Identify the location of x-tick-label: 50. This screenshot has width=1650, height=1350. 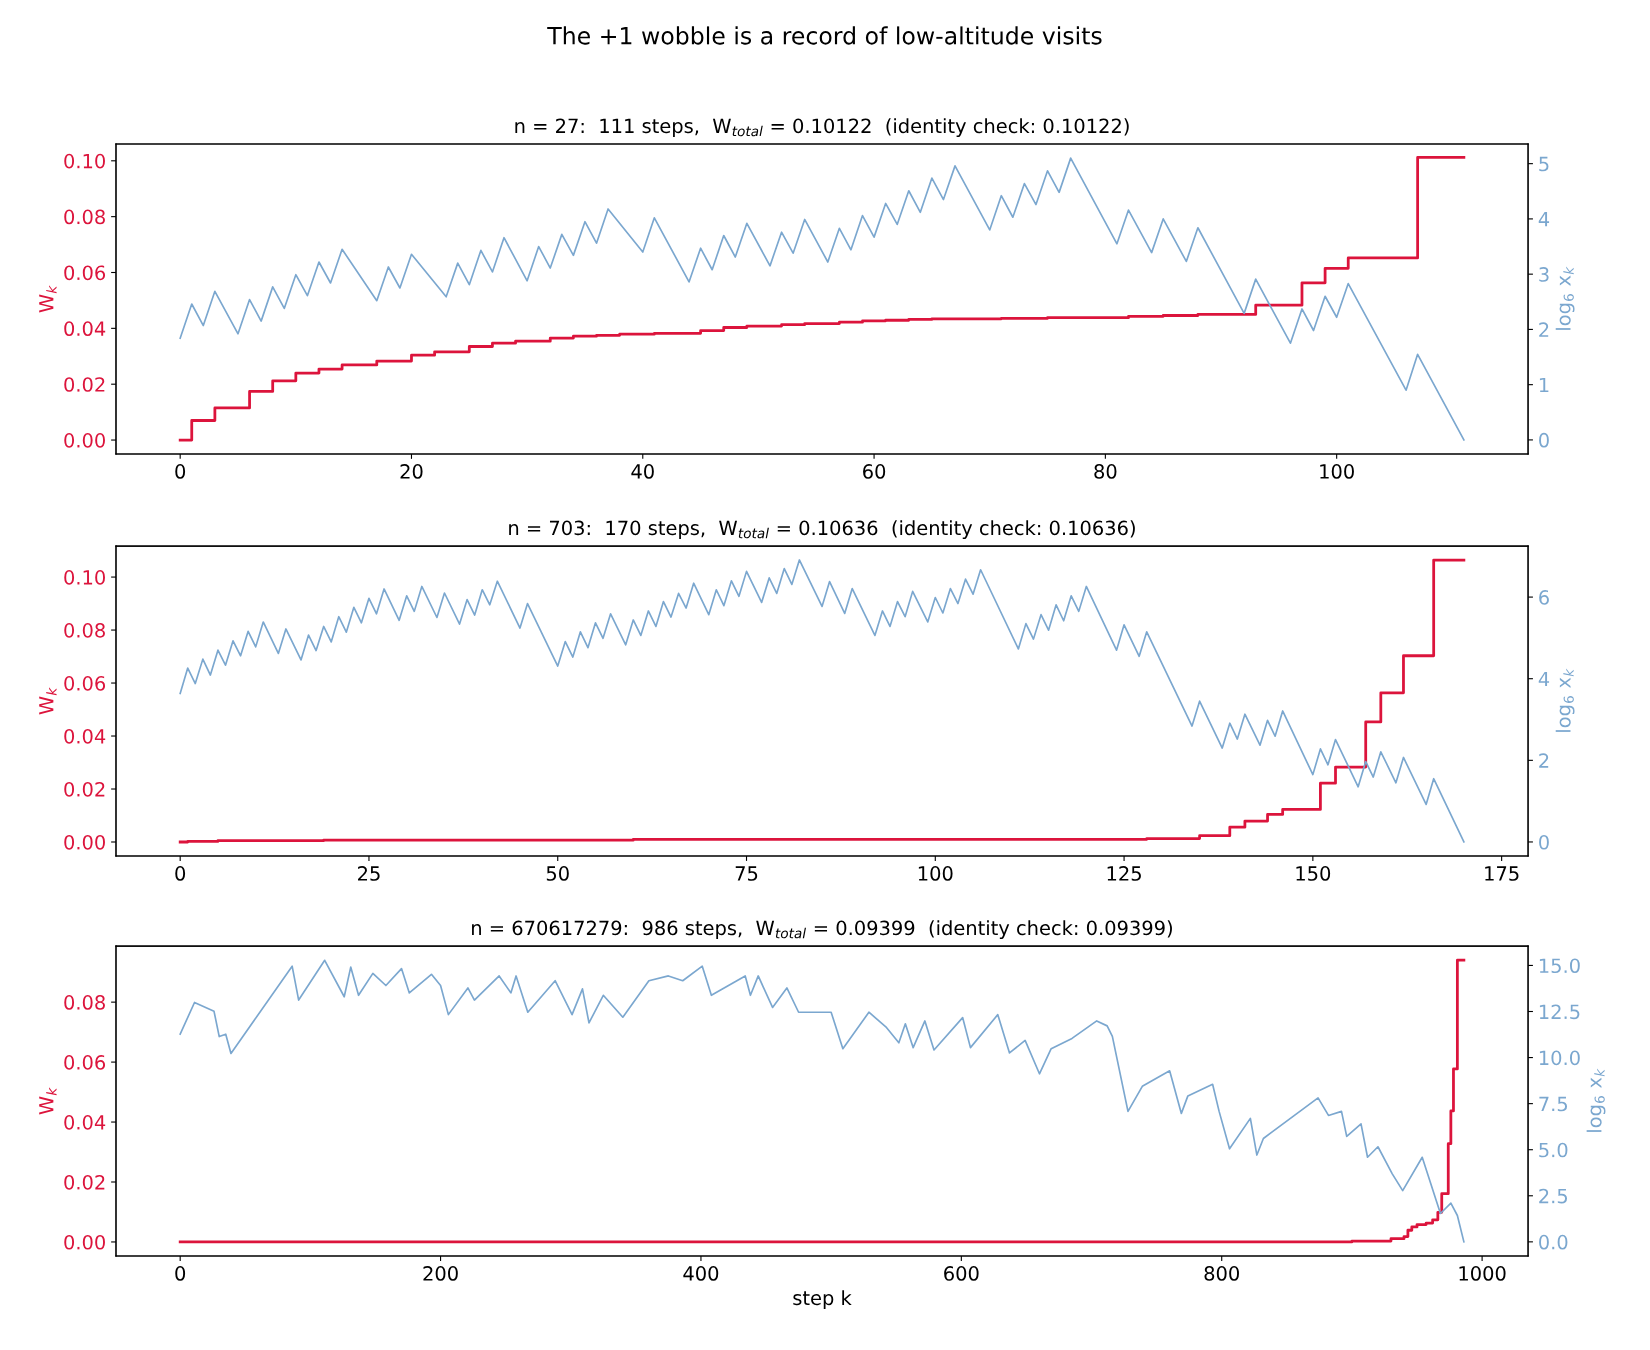
(557, 873).